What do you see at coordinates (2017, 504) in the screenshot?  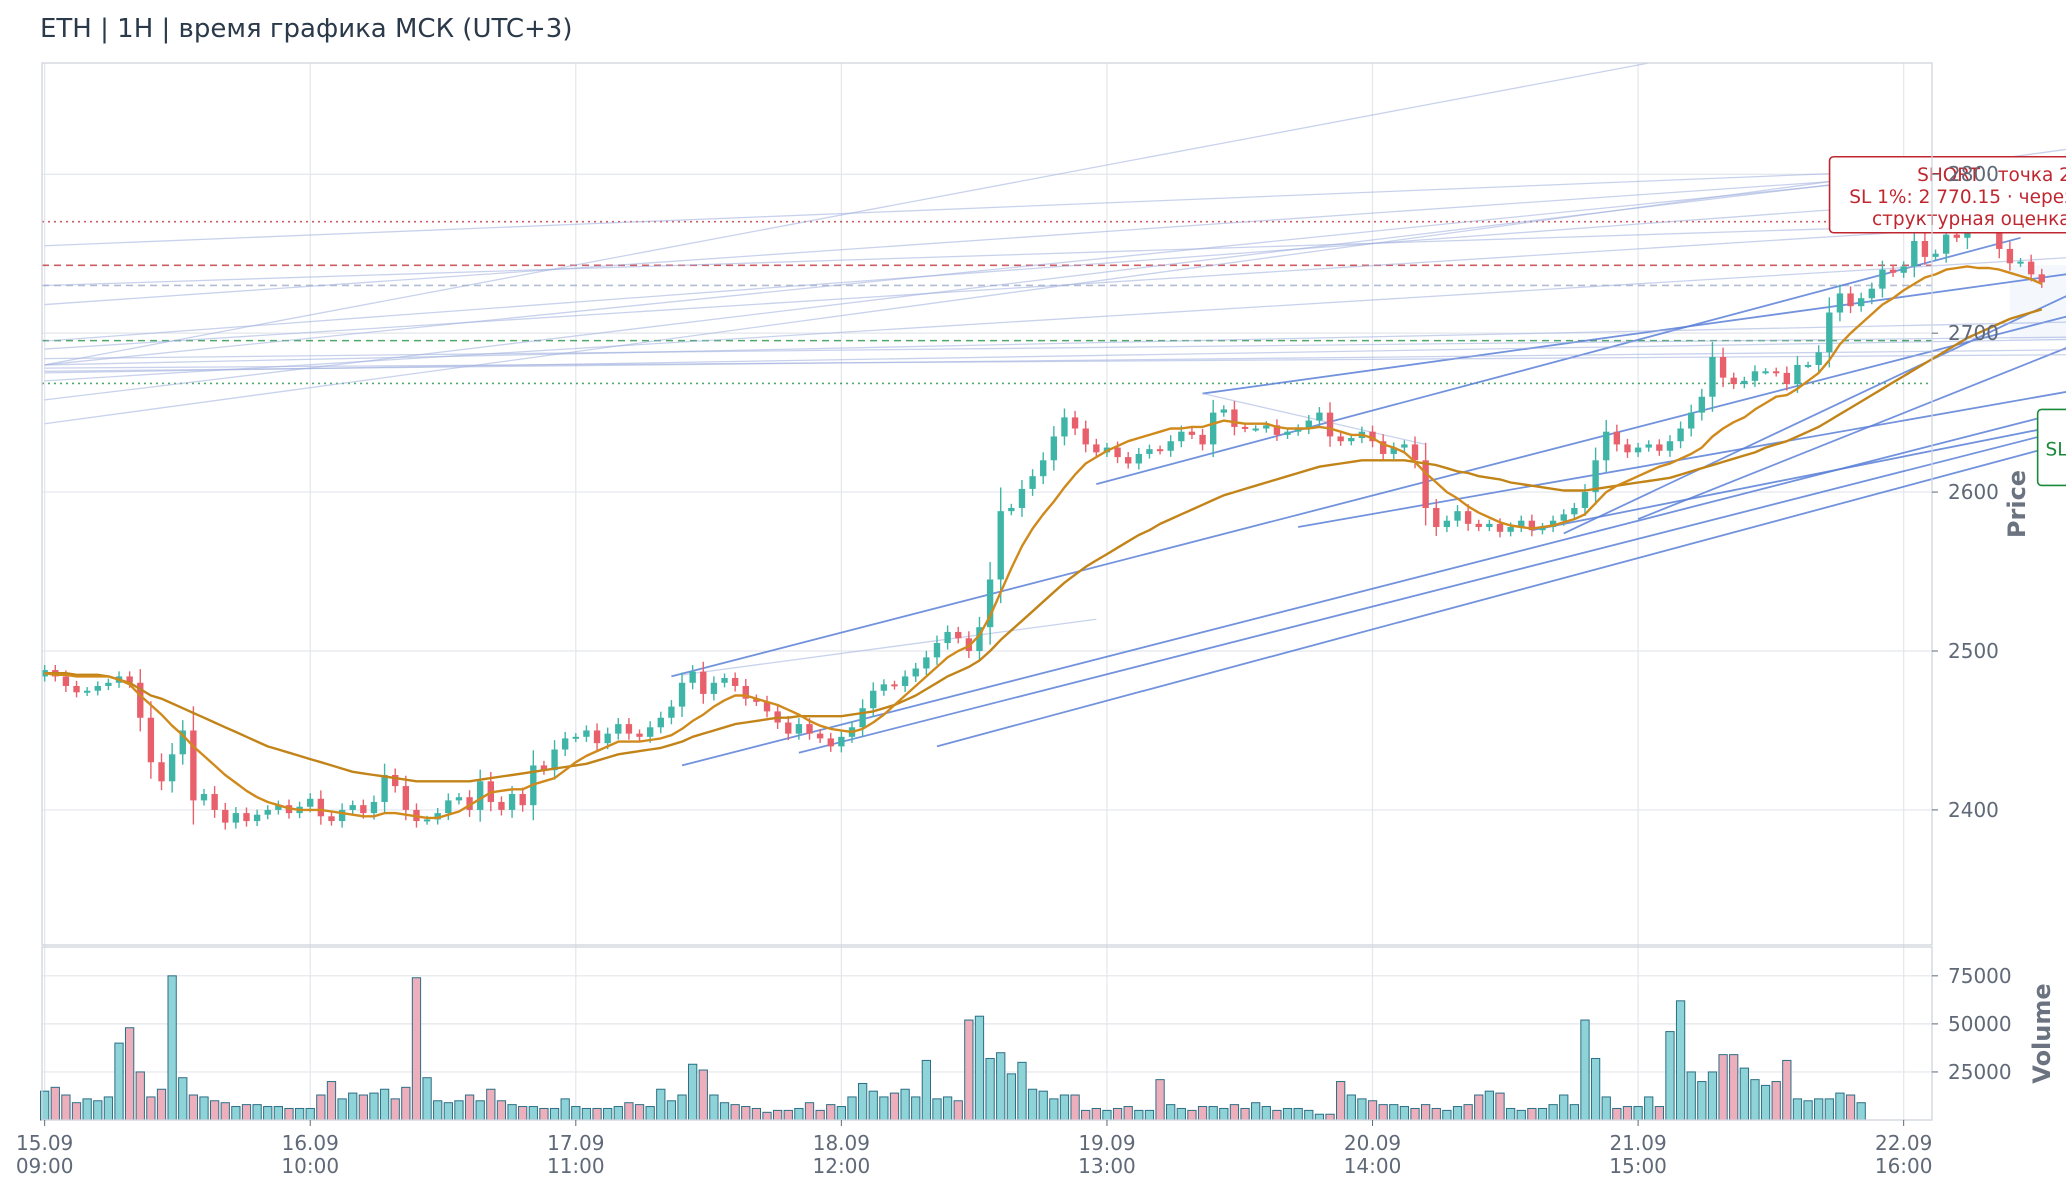 I see `price-axis-label: Price` at bounding box center [2017, 504].